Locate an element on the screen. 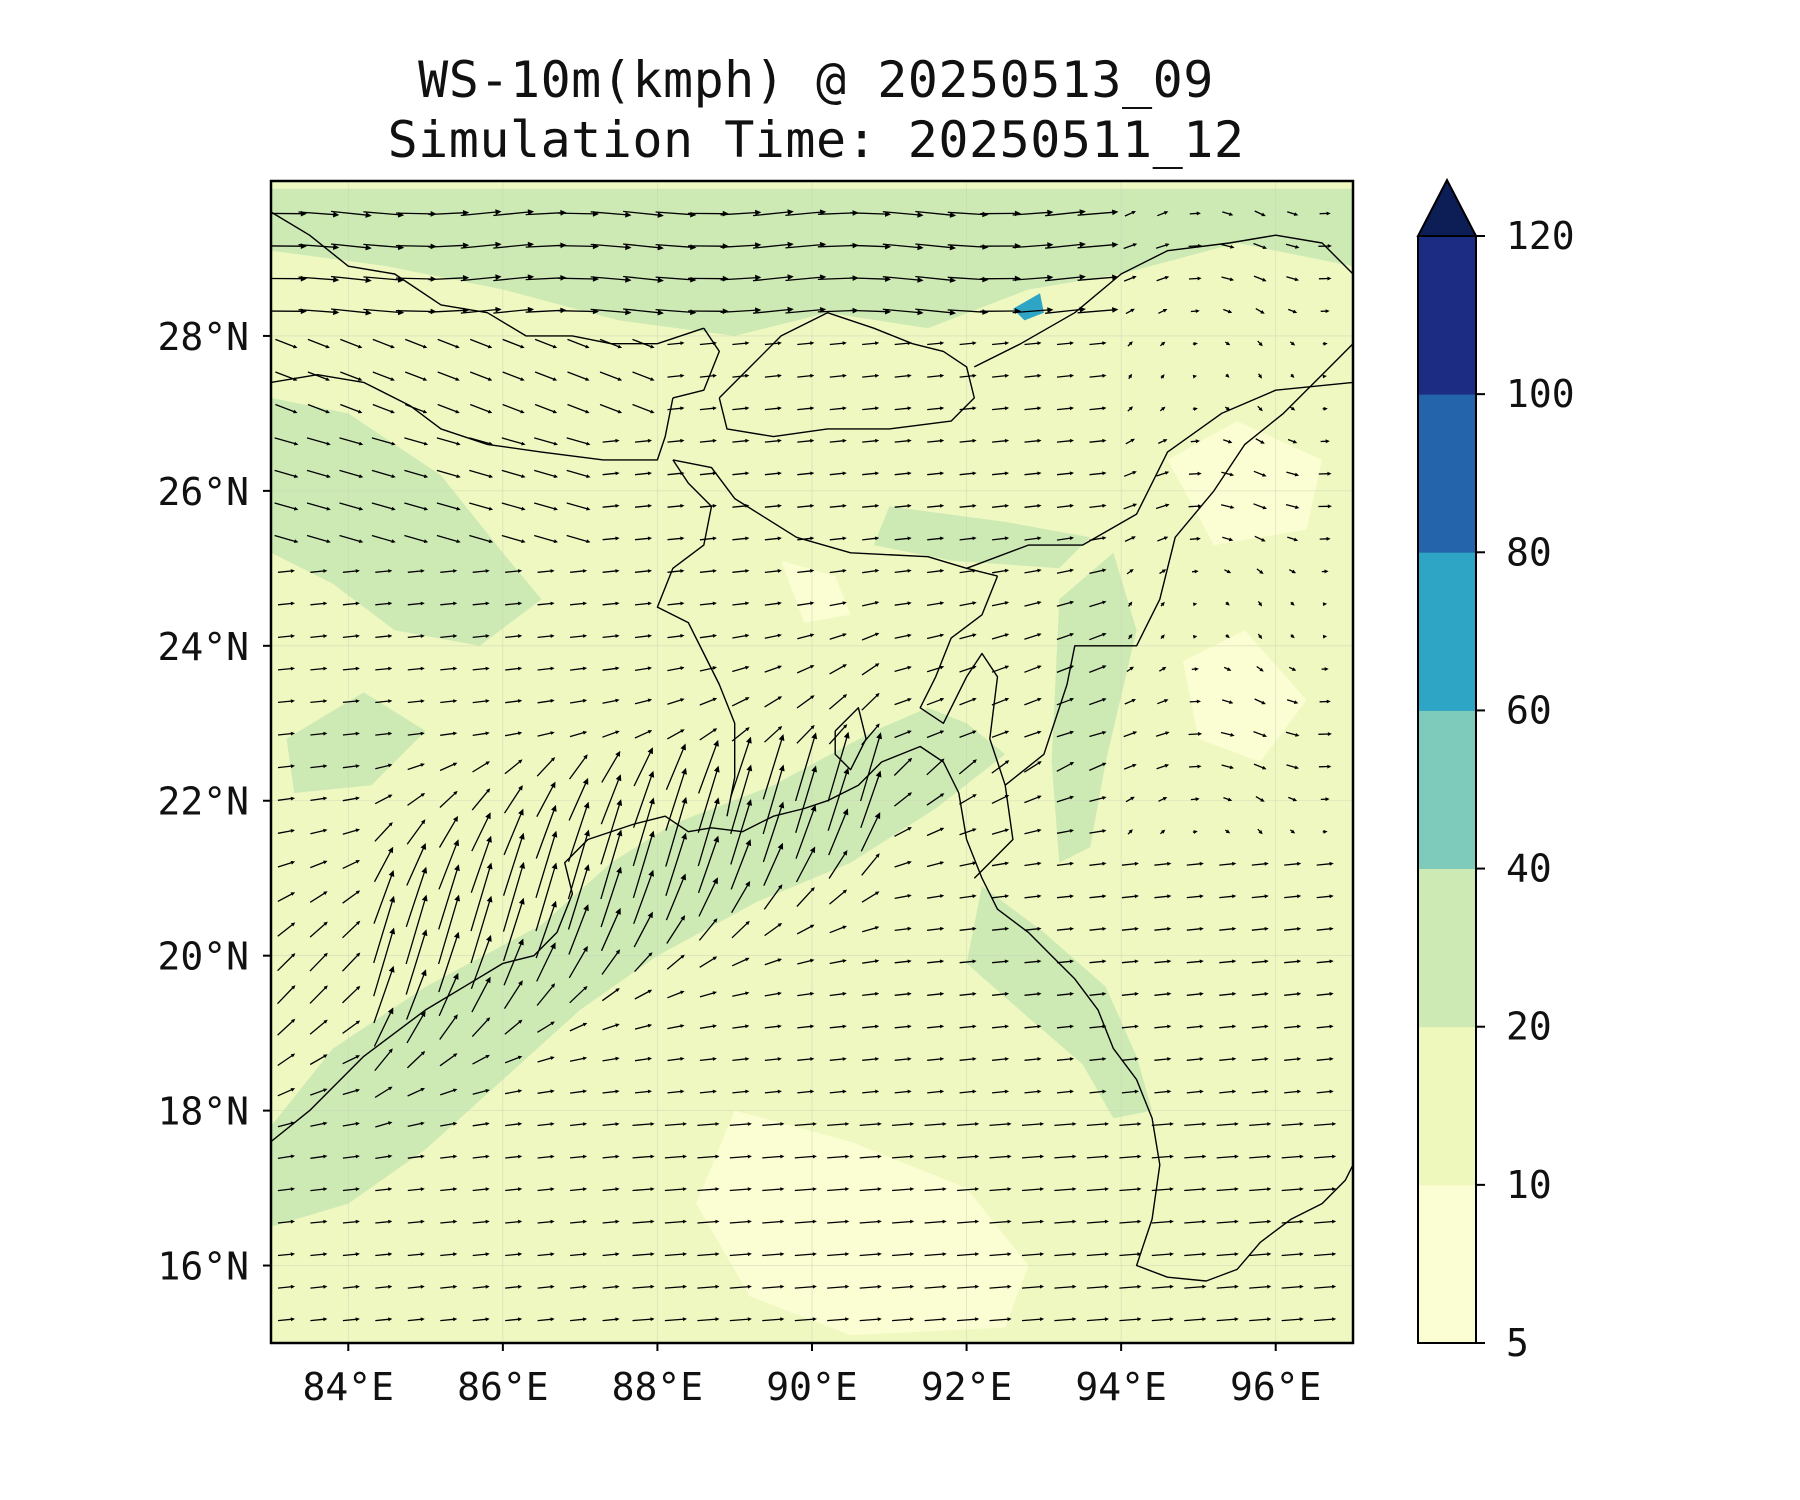 The height and width of the screenshot is (1500, 1800). colorbar-segment is located at coordinates (1447, 948).